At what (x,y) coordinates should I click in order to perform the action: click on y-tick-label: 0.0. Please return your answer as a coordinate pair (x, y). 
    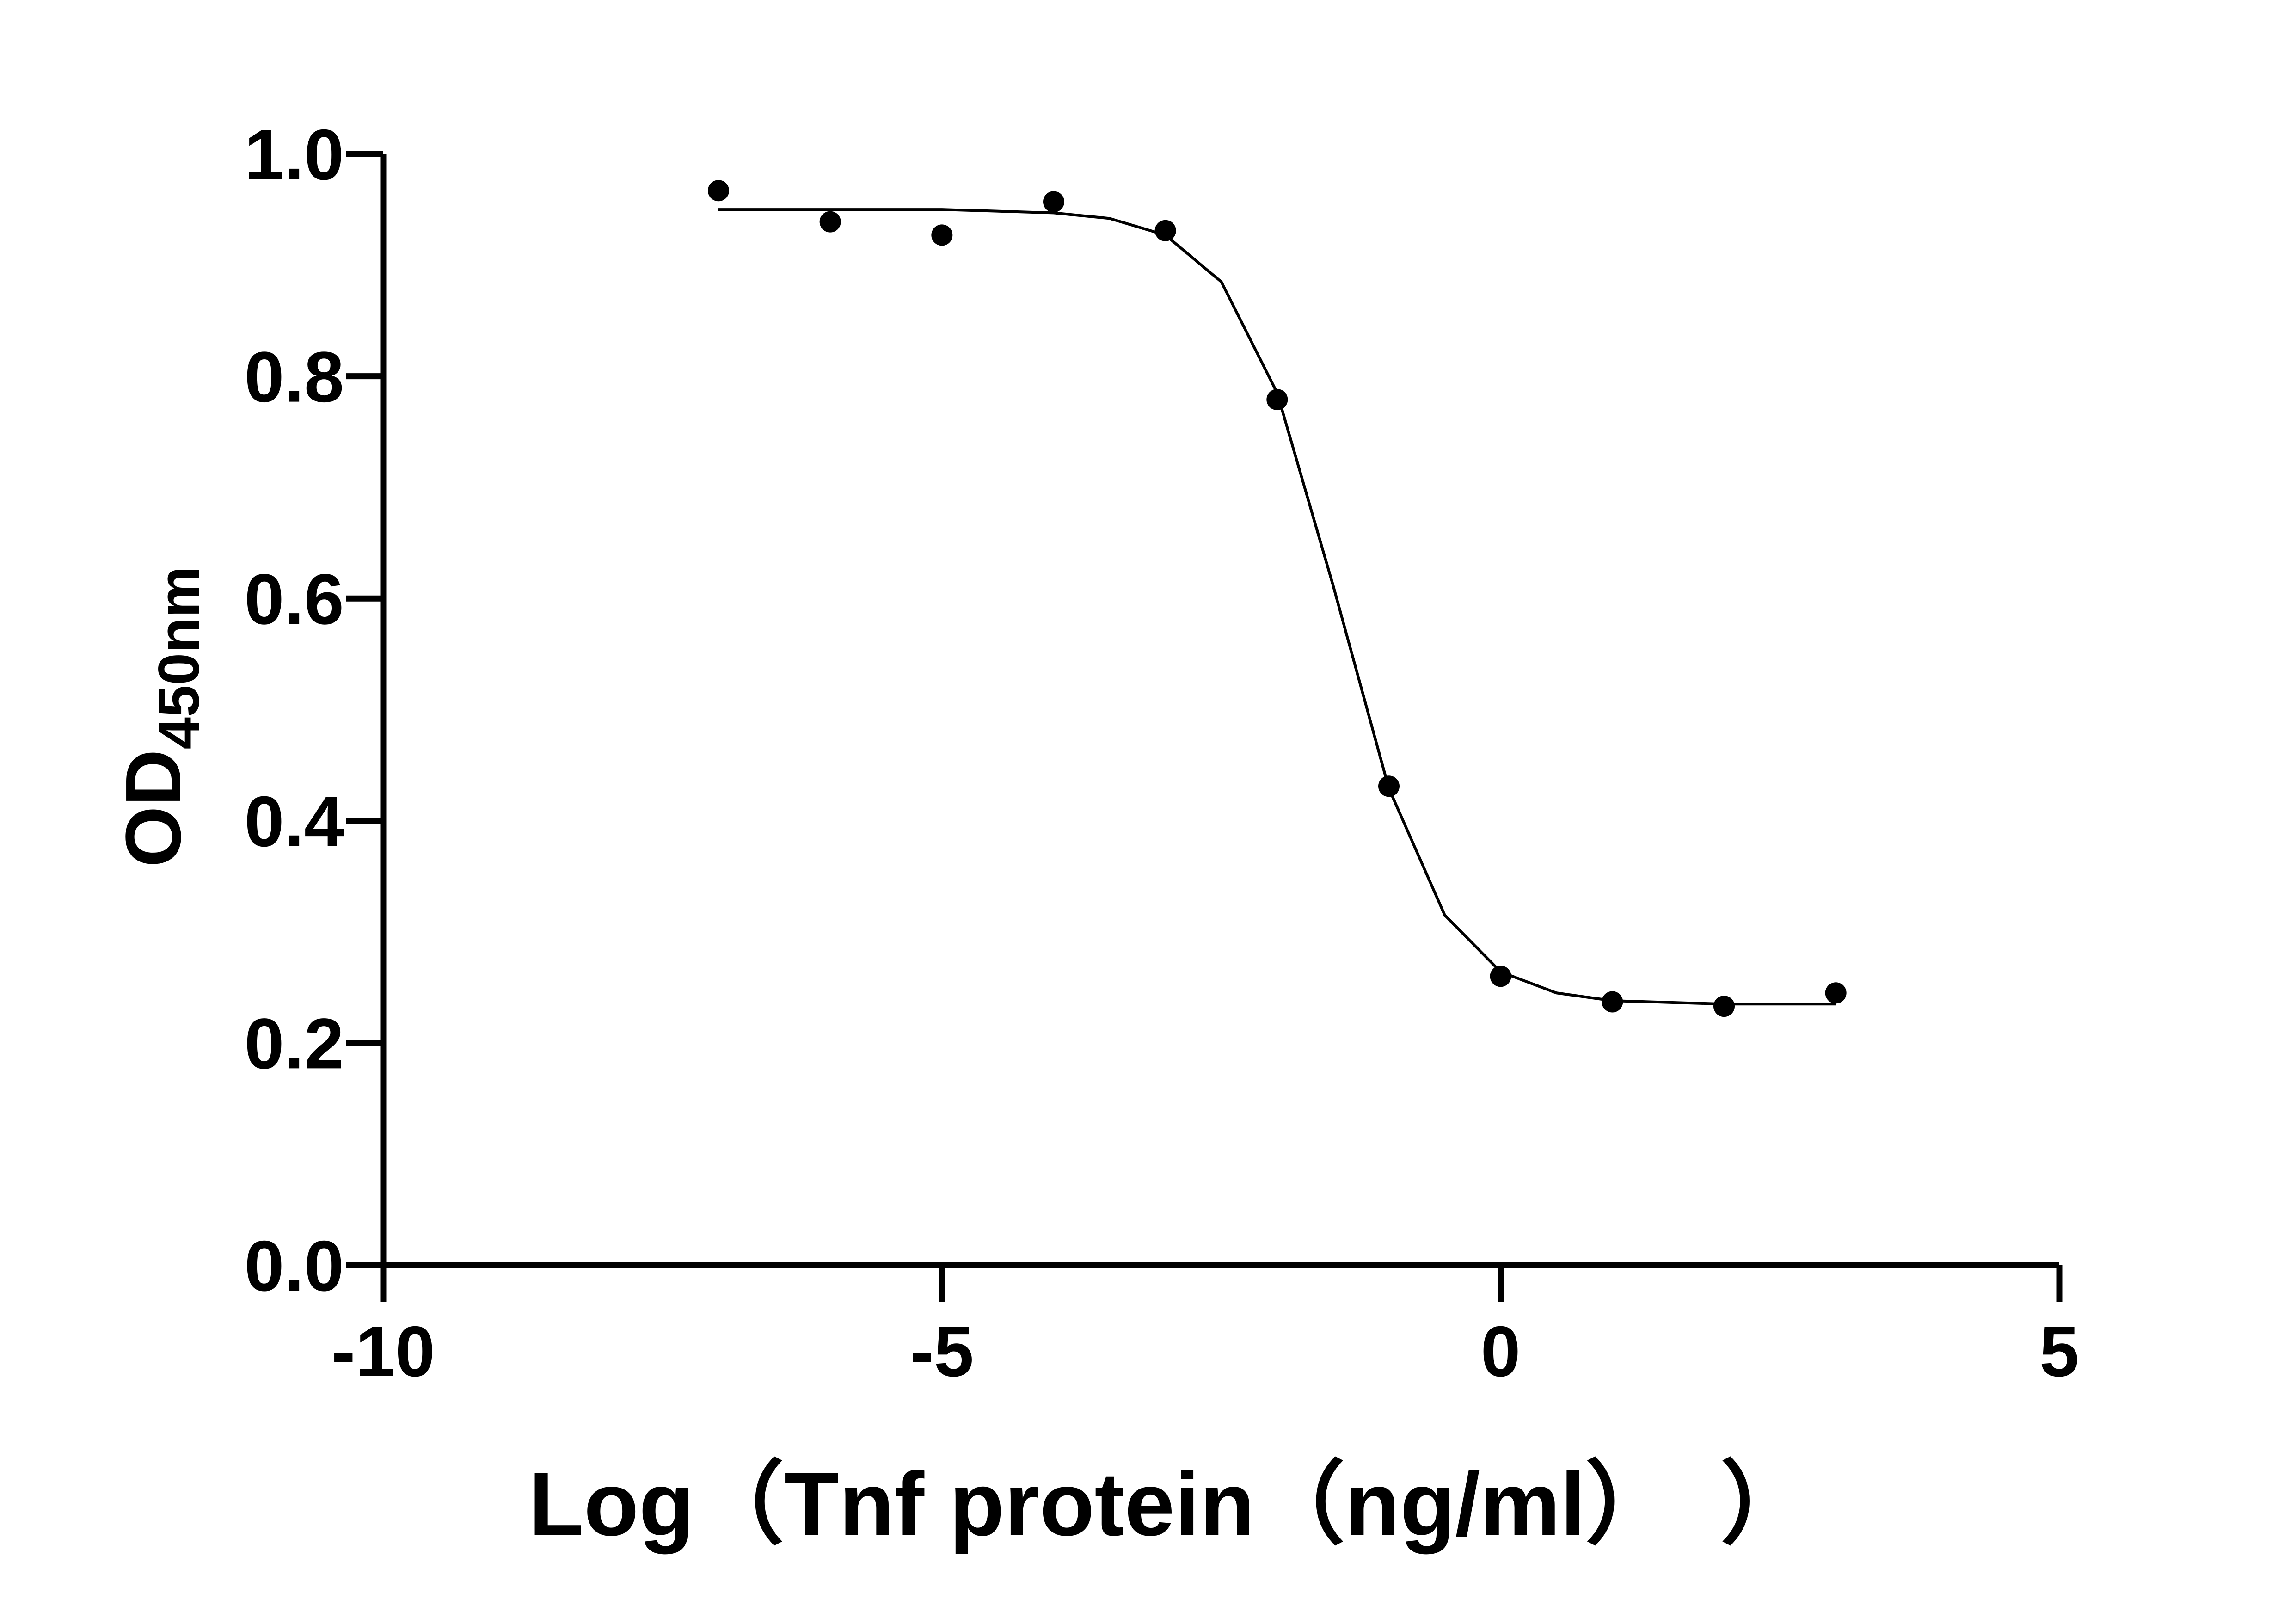
    Looking at the image, I should click on (294, 1266).